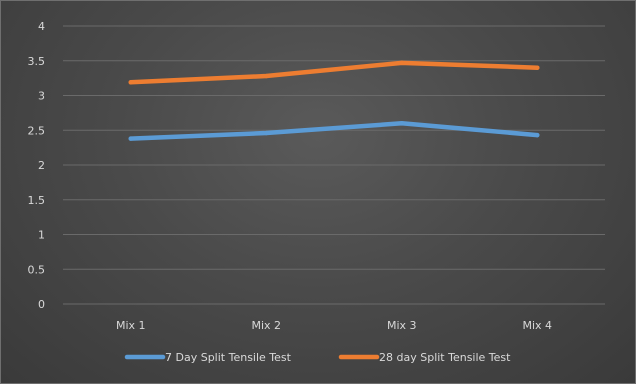  What do you see at coordinates (37, 200) in the screenshot?
I see `y-tick-label: 1.5` at bounding box center [37, 200].